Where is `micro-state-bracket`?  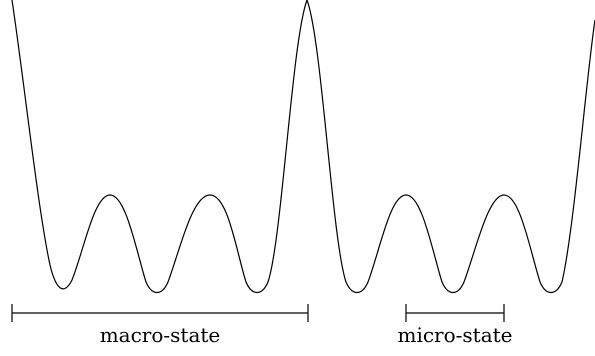
micro-state-bracket is located at coordinates (455, 313).